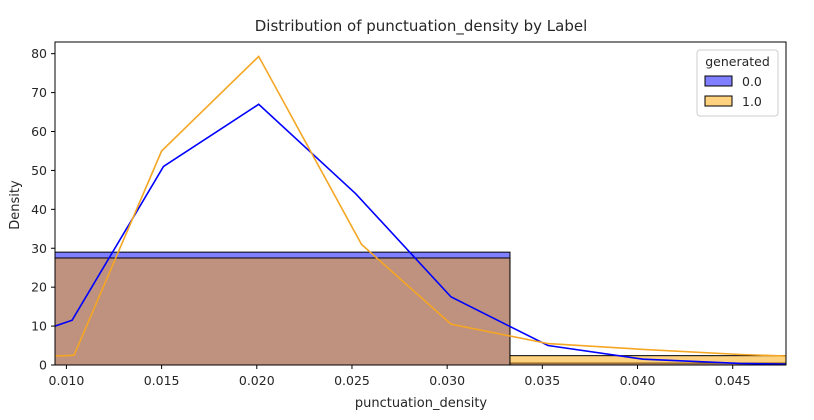  What do you see at coordinates (39, 287) in the screenshot?
I see `y-tick-label: 20` at bounding box center [39, 287].